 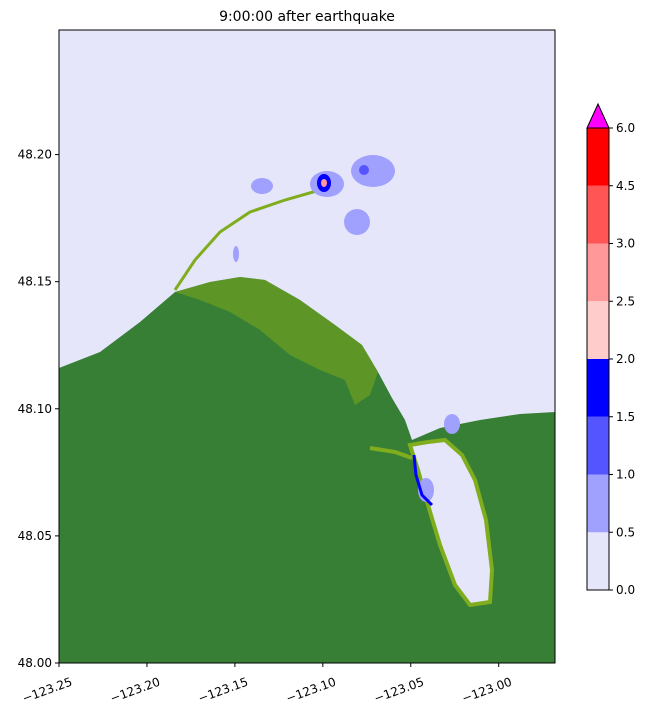 I want to click on x-tick-label: −123.20, so click(x=135, y=690).